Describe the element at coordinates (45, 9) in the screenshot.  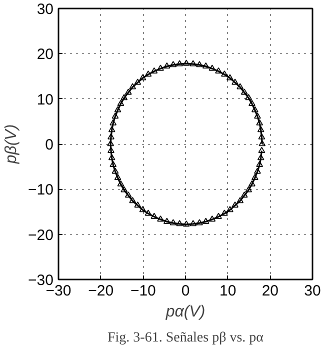
I see `y-tick-label: 30` at that location.